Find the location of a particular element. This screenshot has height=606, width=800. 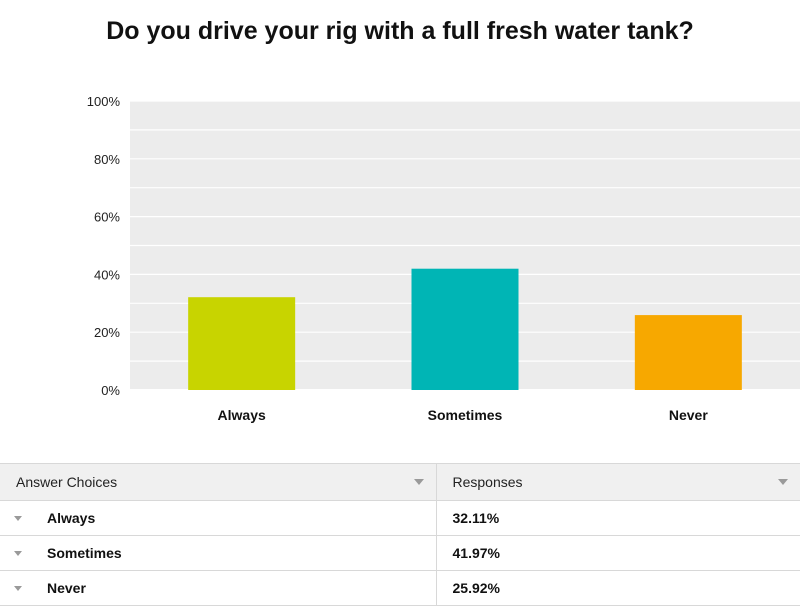

response-cell: 32.11% is located at coordinates (617, 518).